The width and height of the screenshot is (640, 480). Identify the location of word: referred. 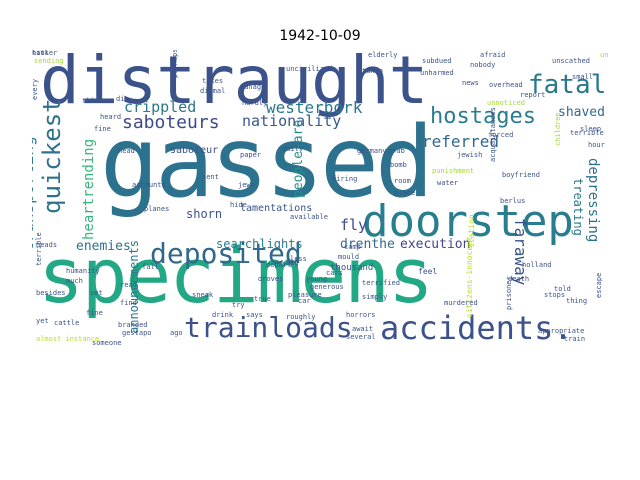
(461, 141).